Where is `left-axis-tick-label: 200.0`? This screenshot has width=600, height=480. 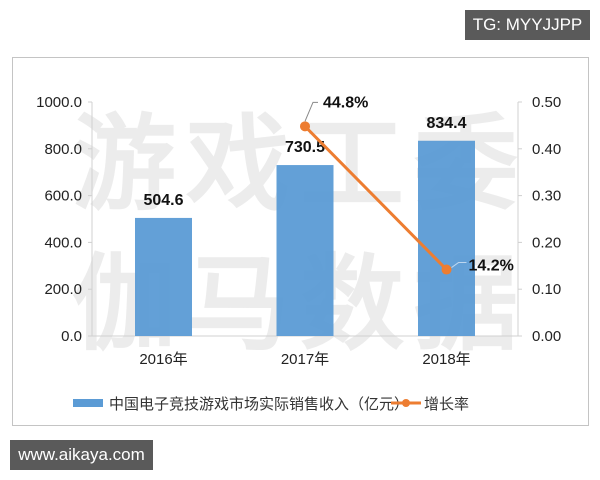
left-axis-tick-label: 200.0 is located at coordinates (63, 289).